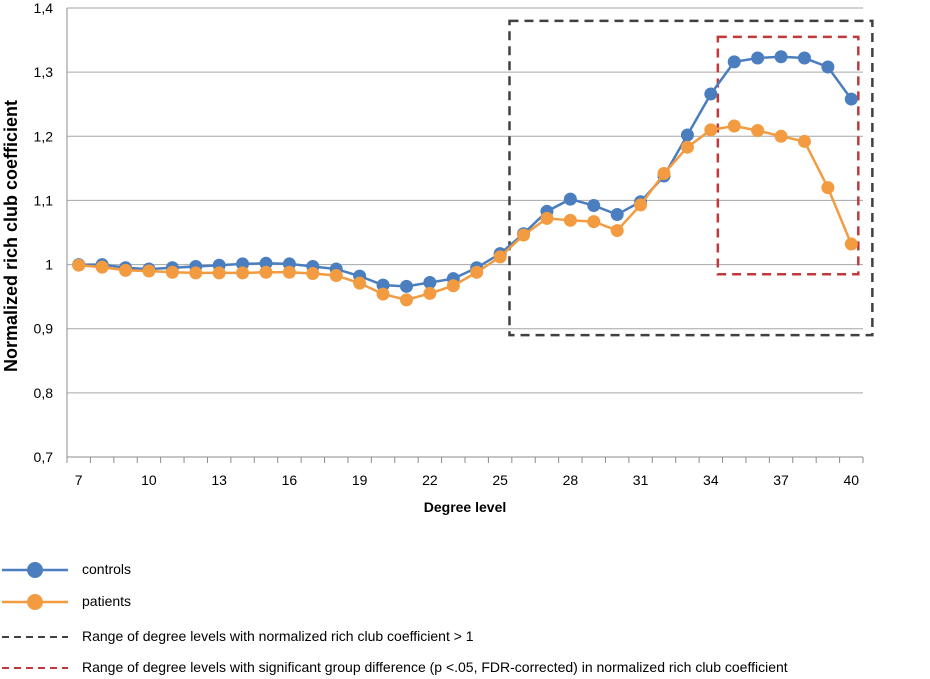 Image resolution: width=930 pixels, height=679 pixels. I want to click on y-tick-label: 1,3, so click(44, 72).